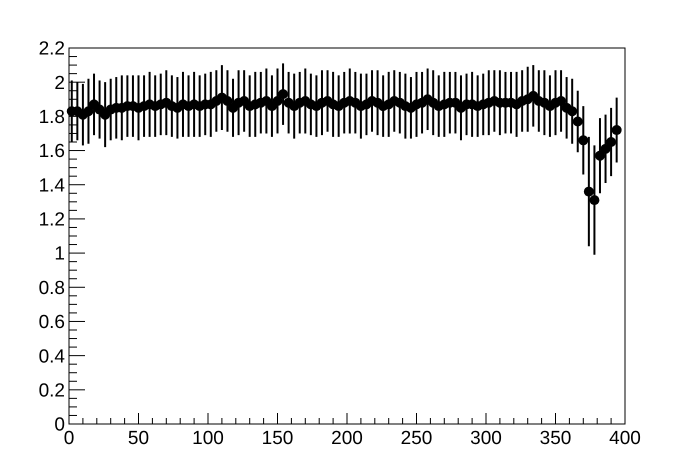 The height and width of the screenshot is (472, 696). What do you see at coordinates (51, 220) in the screenshot?
I see `y-tick-label: 1.2` at bounding box center [51, 220].